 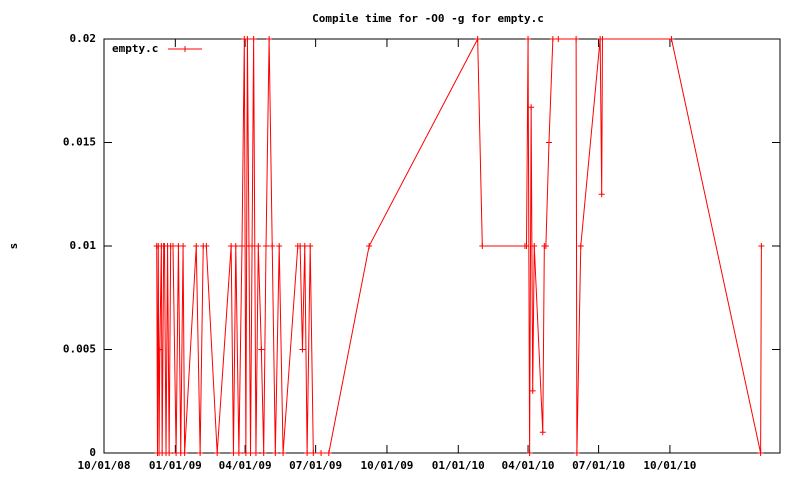 I want to click on x-tick-label: 04/01/10, so click(x=528, y=465).